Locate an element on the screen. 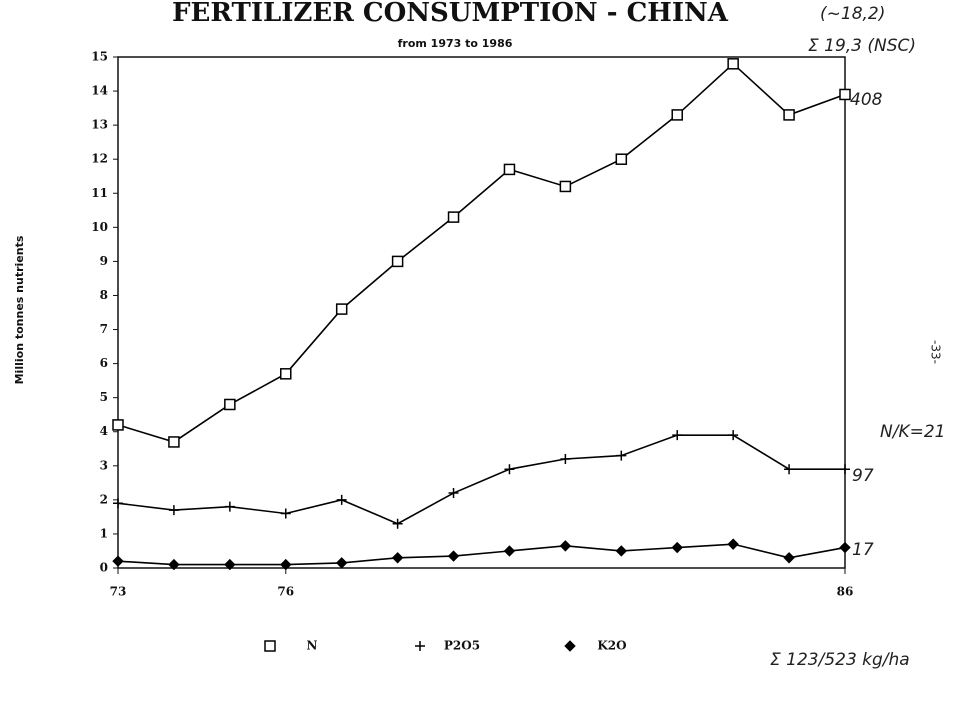 The height and width of the screenshot is (703, 962). y-tick-label: 6 is located at coordinates (104, 363).